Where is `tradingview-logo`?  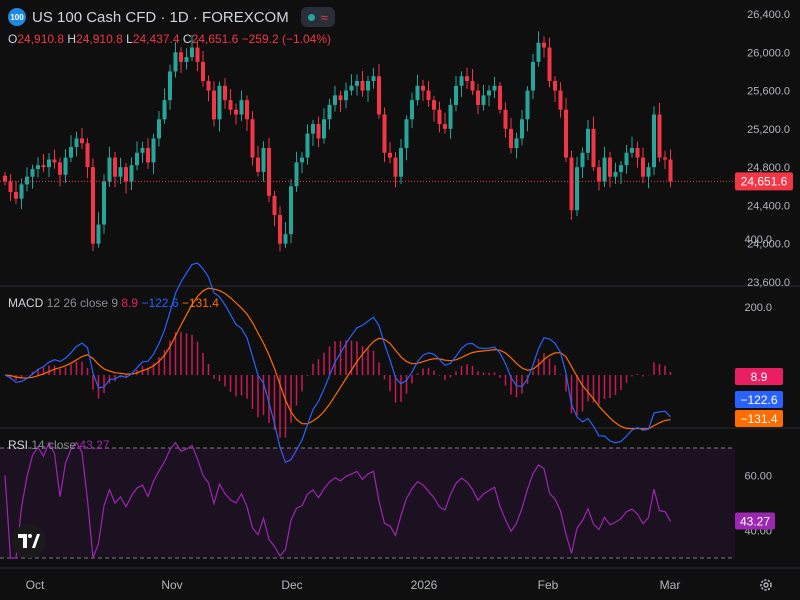
tradingview-logo is located at coordinates (29, 541).